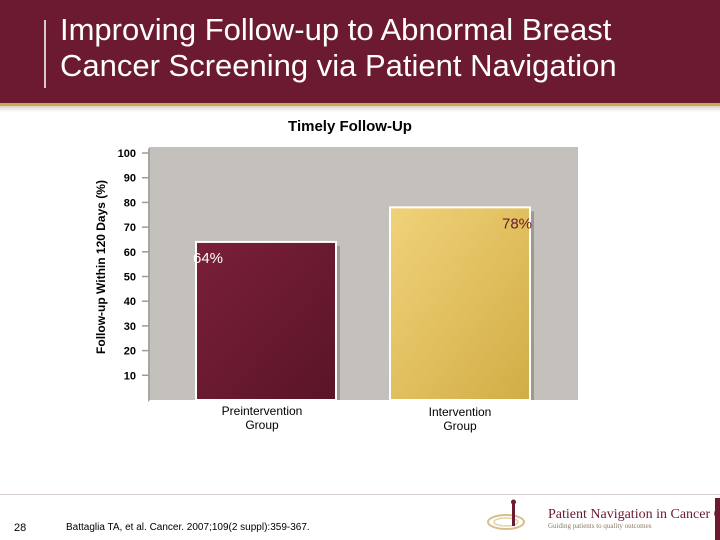 Image resolution: width=720 pixels, height=540 pixels. Describe the element at coordinates (127, 154) in the screenshot. I see `y-tick-label: 100` at that location.